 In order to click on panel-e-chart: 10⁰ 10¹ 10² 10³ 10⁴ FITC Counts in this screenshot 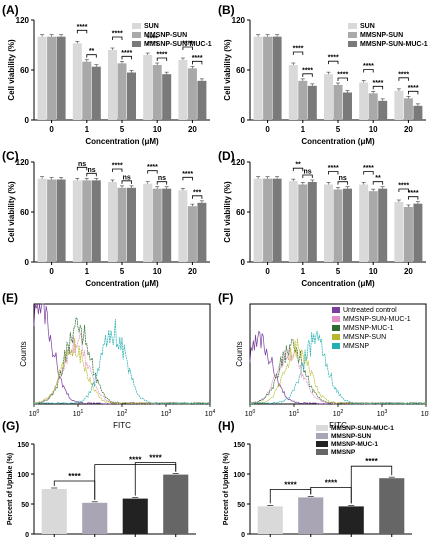, I will do `click(117, 366)`.